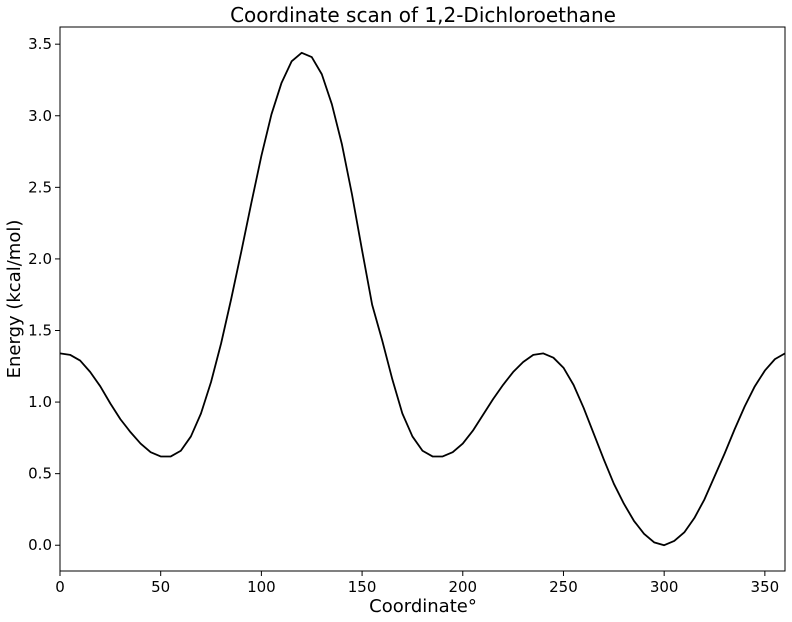  What do you see at coordinates (40, 116) in the screenshot?
I see `y-tick-label: 3.0` at bounding box center [40, 116].